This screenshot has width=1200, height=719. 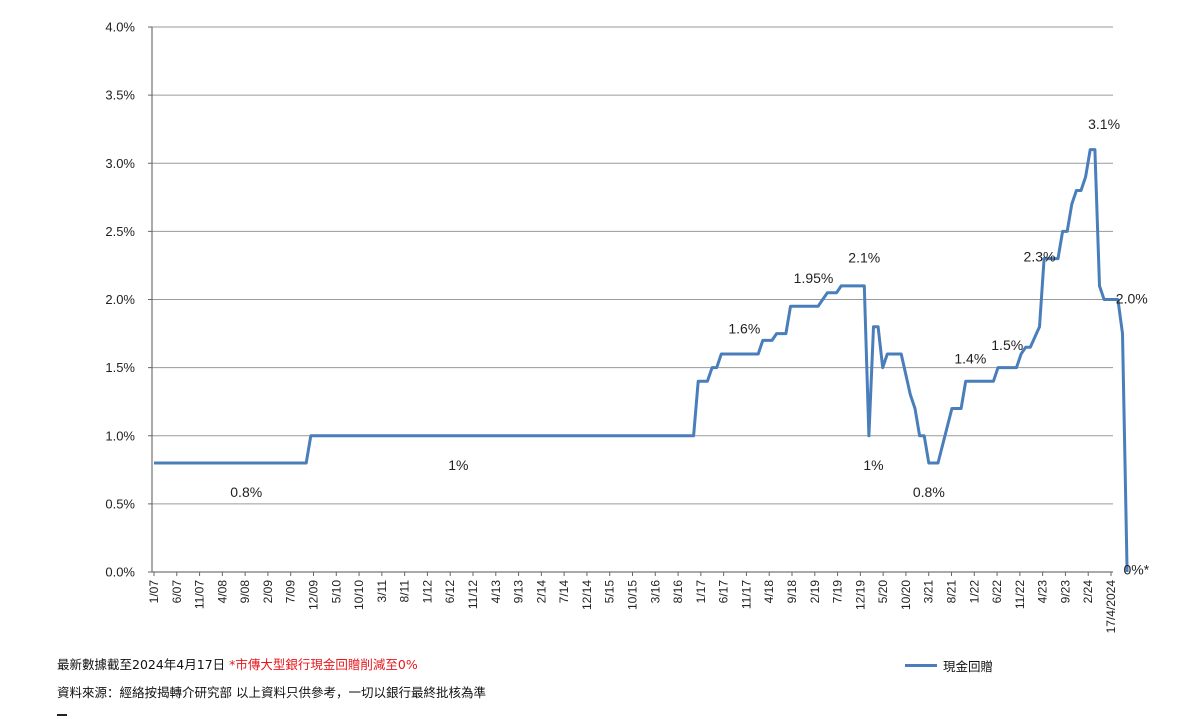 What do you see at coordinates (701, 592) in the screenshot?
I see `x-tick-label: 1/17` at bounding box center [701, 592].